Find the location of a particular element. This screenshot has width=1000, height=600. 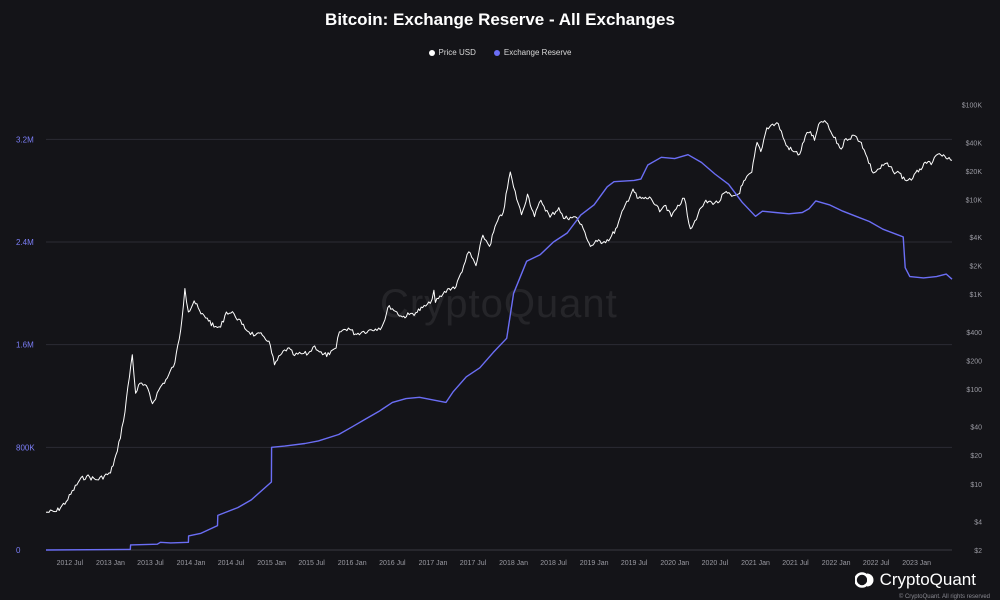

left-tick-label: 0 is located at coordinates (18, 550).